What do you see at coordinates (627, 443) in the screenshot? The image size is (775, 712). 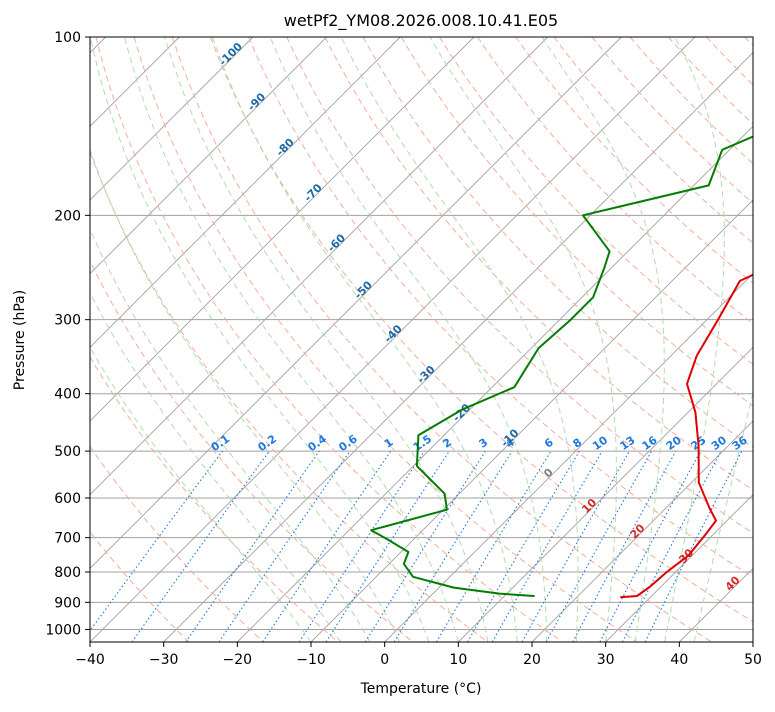 I see `mixing-ratio-label: 13` at bounding box center [627, 443].